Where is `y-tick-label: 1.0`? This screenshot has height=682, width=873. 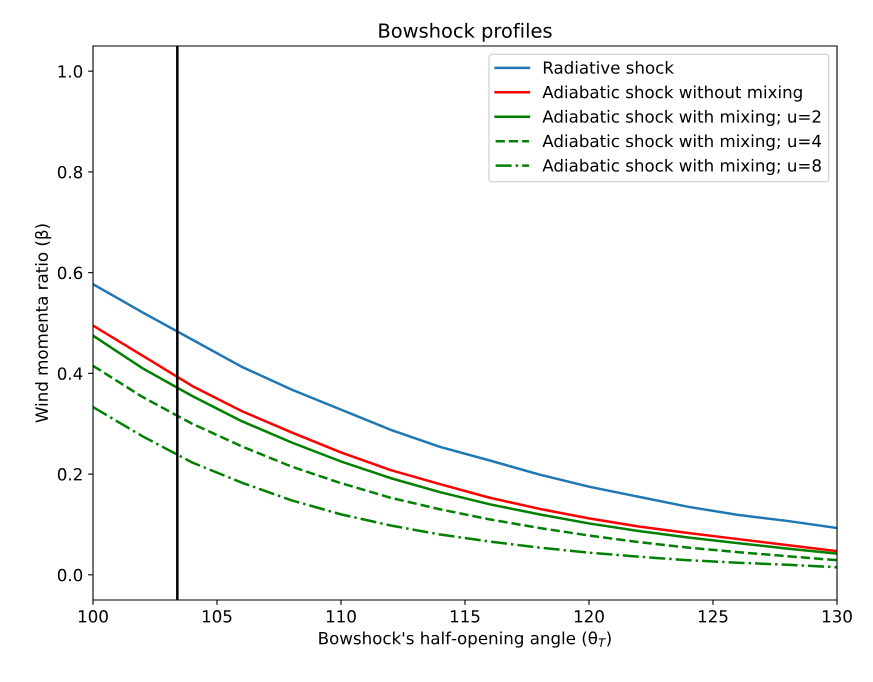
y-tick-label: 1.0 is located at coordinates (70, 71).